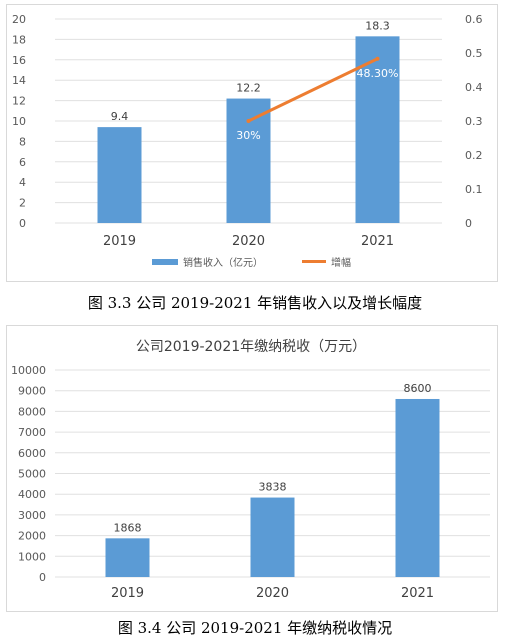 This screenshot has height=643, width=510. I want to click on y-tick-label: 6, so click(22, 162).